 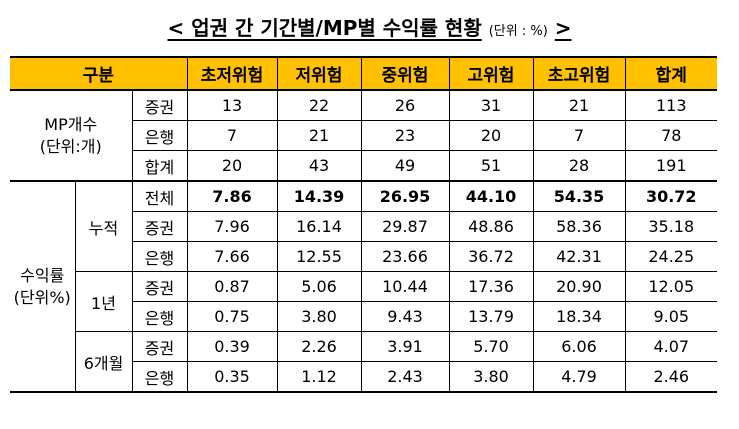 I want to click on period-label-cumulative: 누적, so click(x=103, y=226).